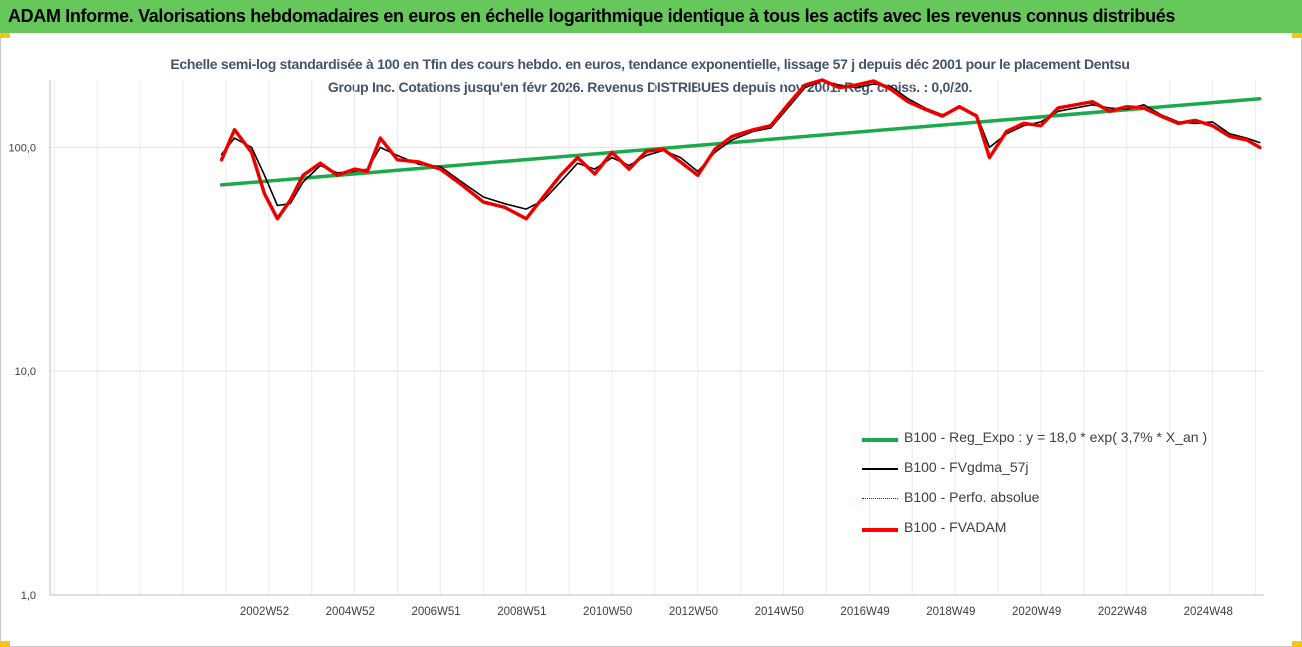  Describe the element at coordinates (1208, 612) in the screenshot. I see `x-tick-label: 2024W48` at that location.